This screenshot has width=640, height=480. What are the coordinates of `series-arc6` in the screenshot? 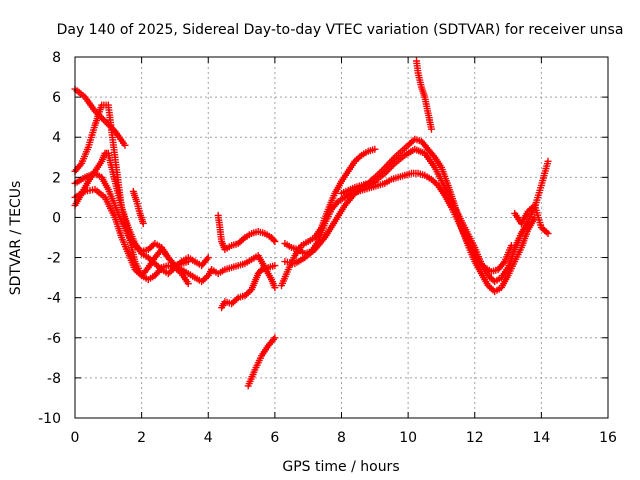 It's located at (138, 207).